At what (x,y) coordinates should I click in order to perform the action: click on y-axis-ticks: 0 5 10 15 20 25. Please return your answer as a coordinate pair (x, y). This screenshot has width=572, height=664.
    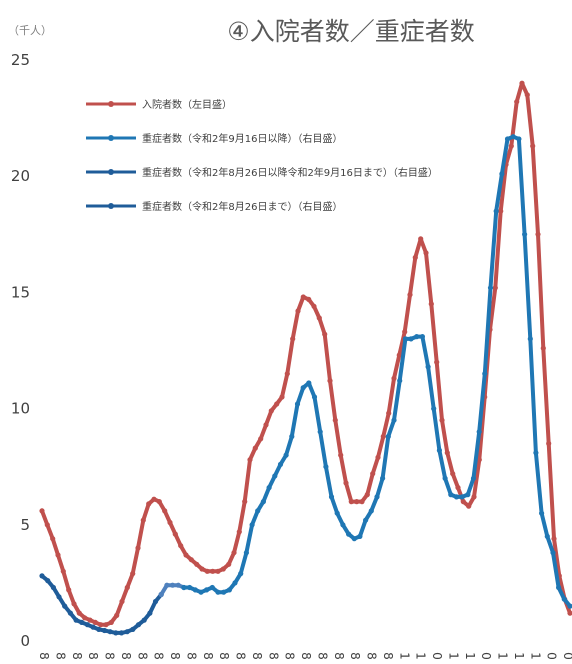
    Looking at the image, I should click on (20, 350).